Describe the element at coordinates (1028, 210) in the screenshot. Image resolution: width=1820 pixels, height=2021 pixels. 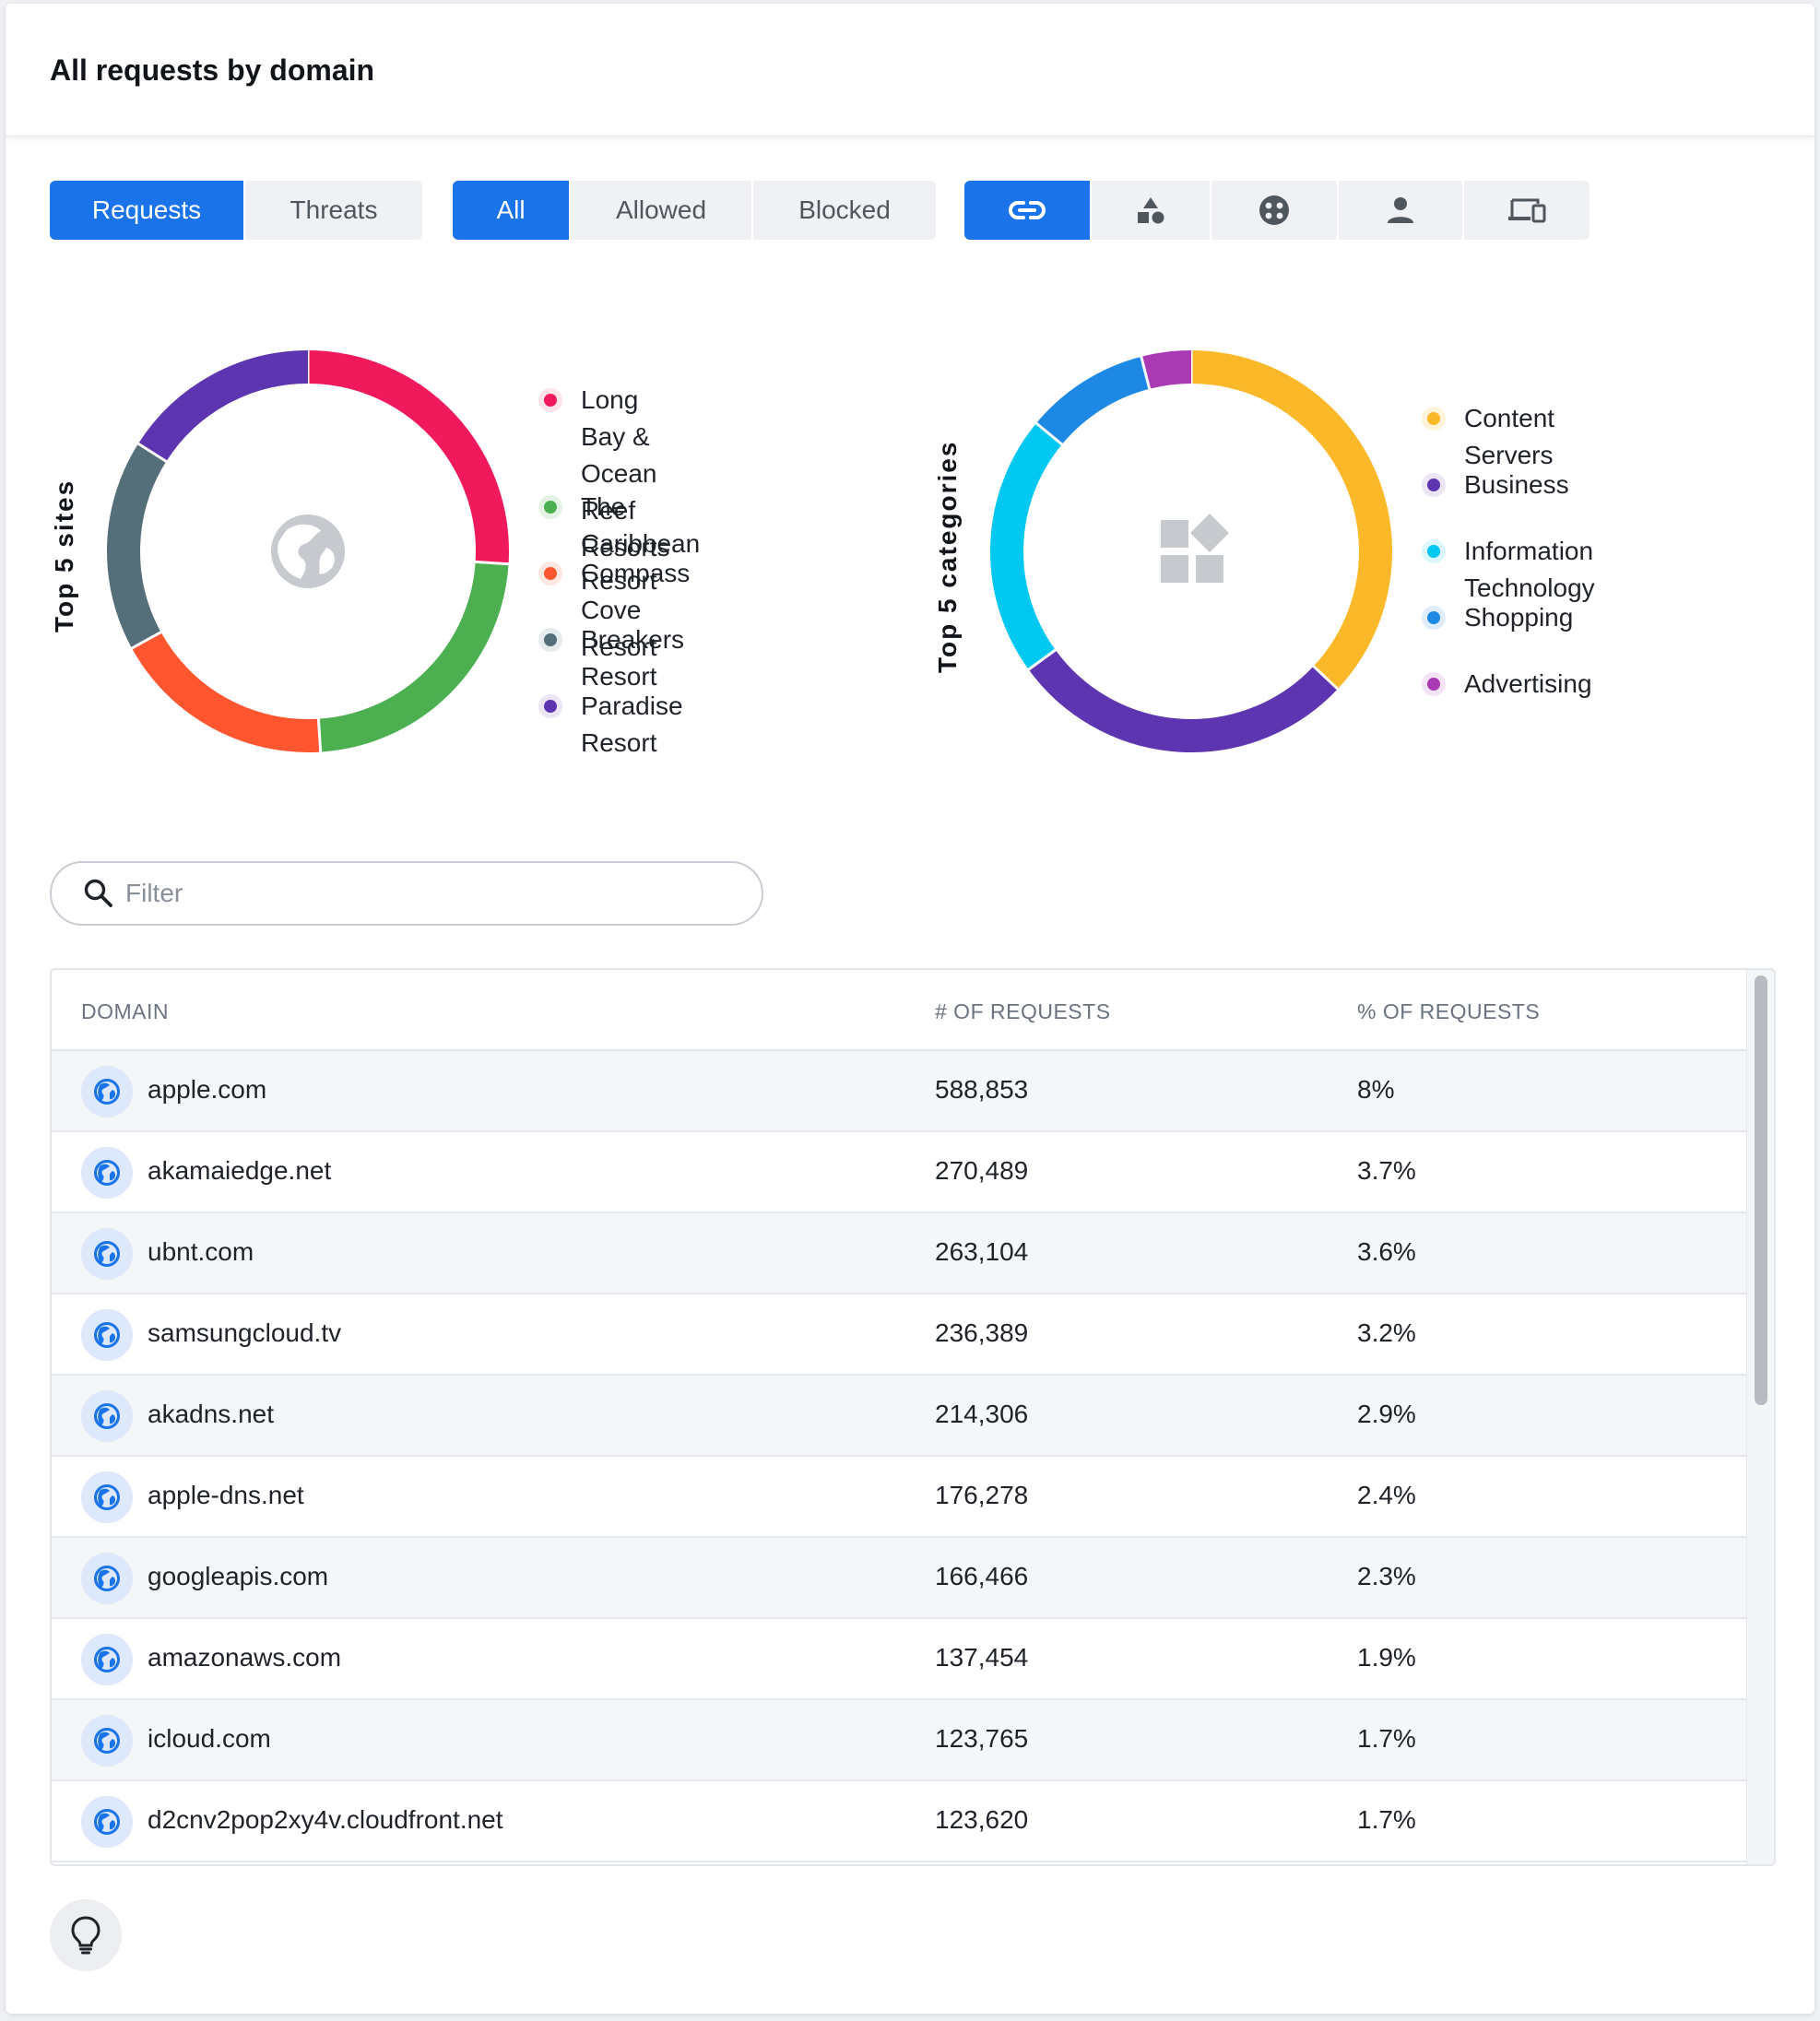
I see `group-by-domain-button` at that location.